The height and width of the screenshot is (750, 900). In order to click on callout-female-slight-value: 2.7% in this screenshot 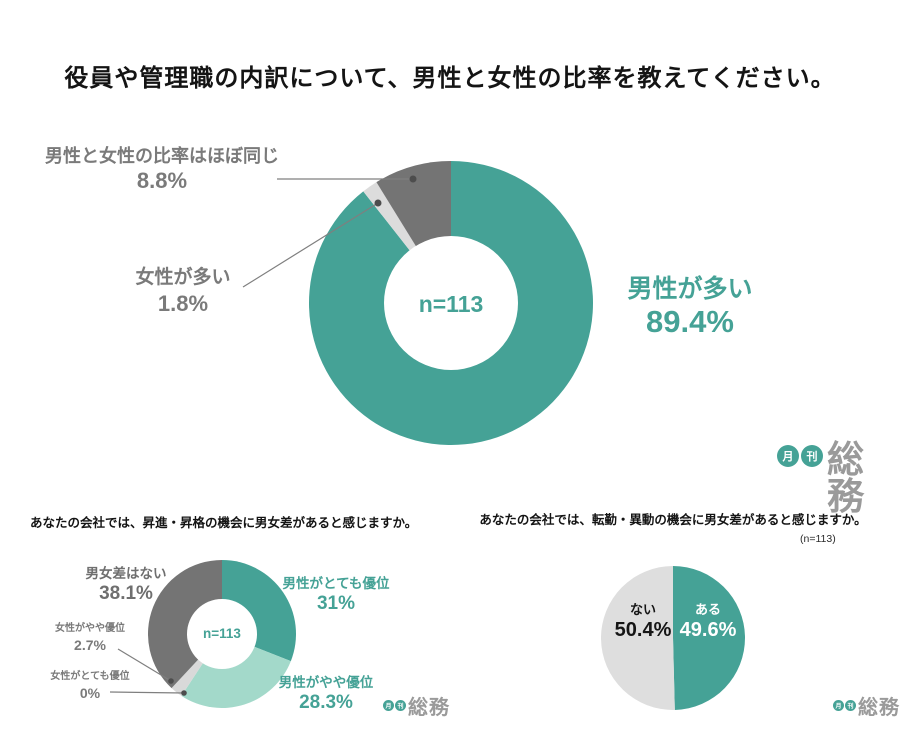, I will do `click(90, 645)`.